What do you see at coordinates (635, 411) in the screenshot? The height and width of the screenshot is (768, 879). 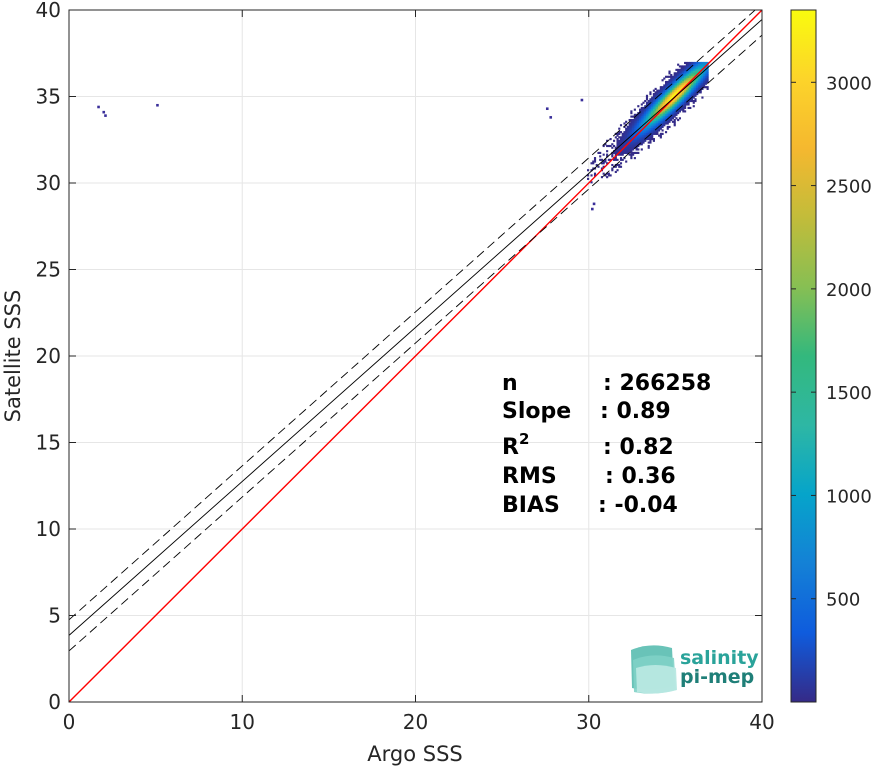 I see `stat-slope-value: : 0.89` at bounding box center [635, 411].